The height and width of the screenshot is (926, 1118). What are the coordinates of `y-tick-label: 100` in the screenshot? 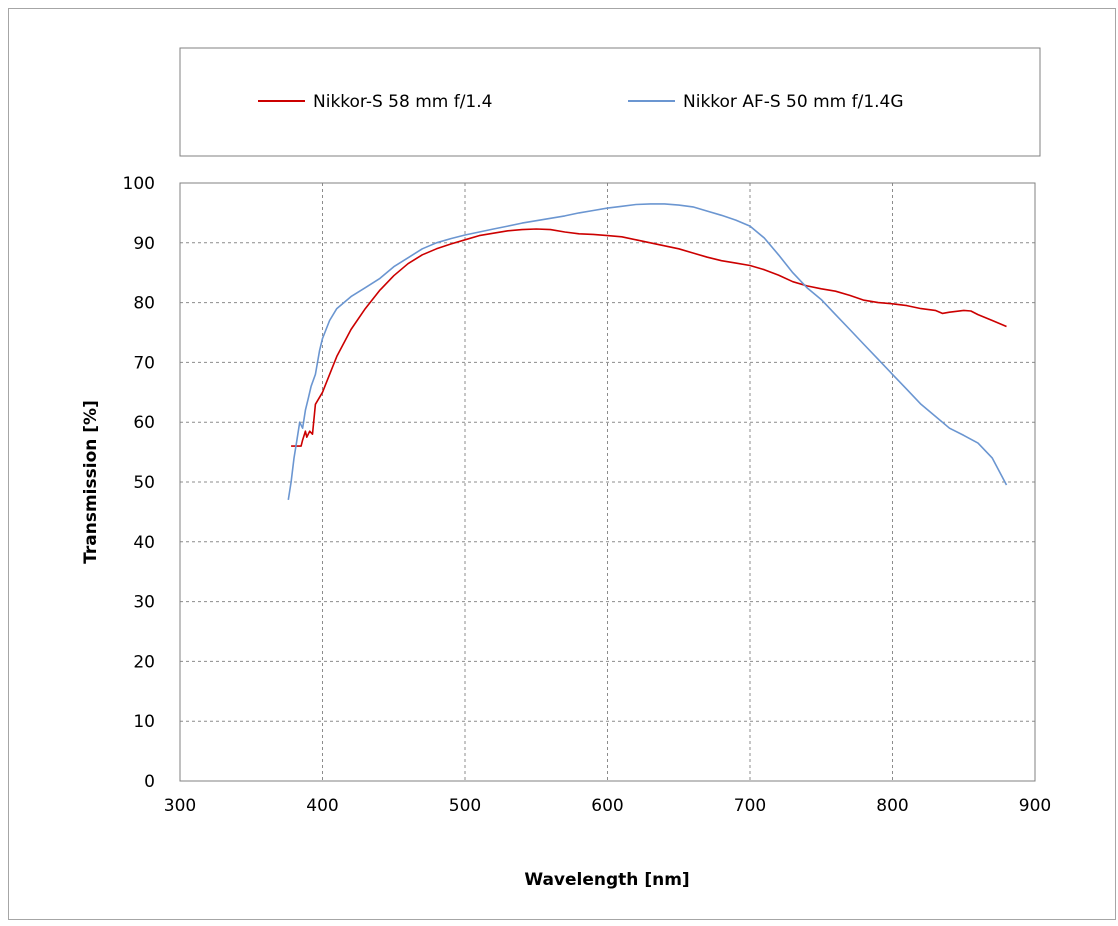 It's located at (139, 184).